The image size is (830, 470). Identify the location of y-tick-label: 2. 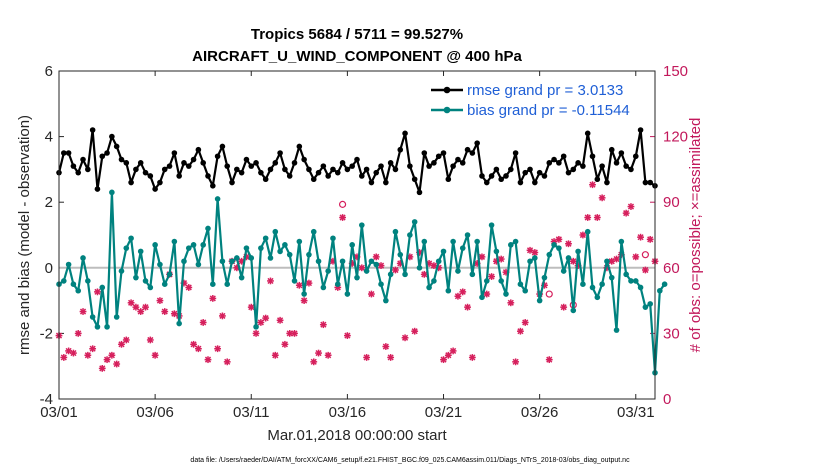
(49, 202).